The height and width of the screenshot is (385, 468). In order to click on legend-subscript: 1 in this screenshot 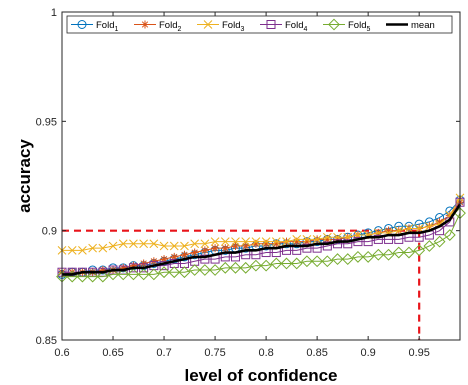, I will do `click(116, 29)`.